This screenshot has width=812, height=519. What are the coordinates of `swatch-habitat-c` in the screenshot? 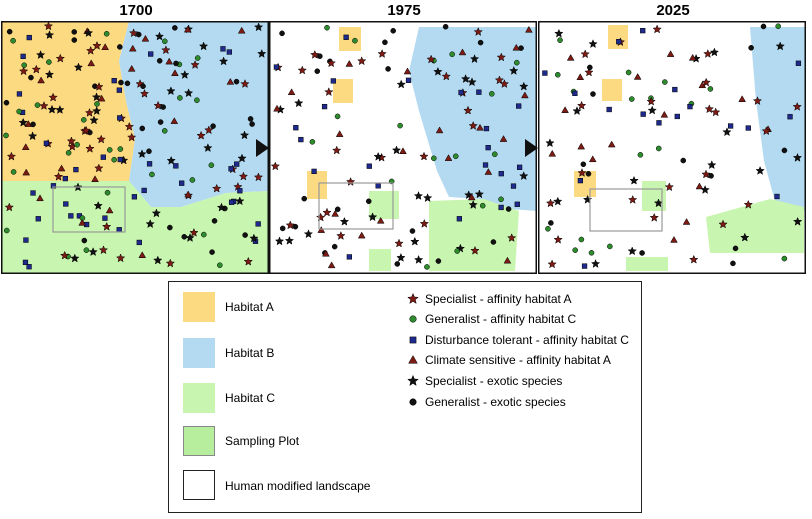 It's located at (199, 398).